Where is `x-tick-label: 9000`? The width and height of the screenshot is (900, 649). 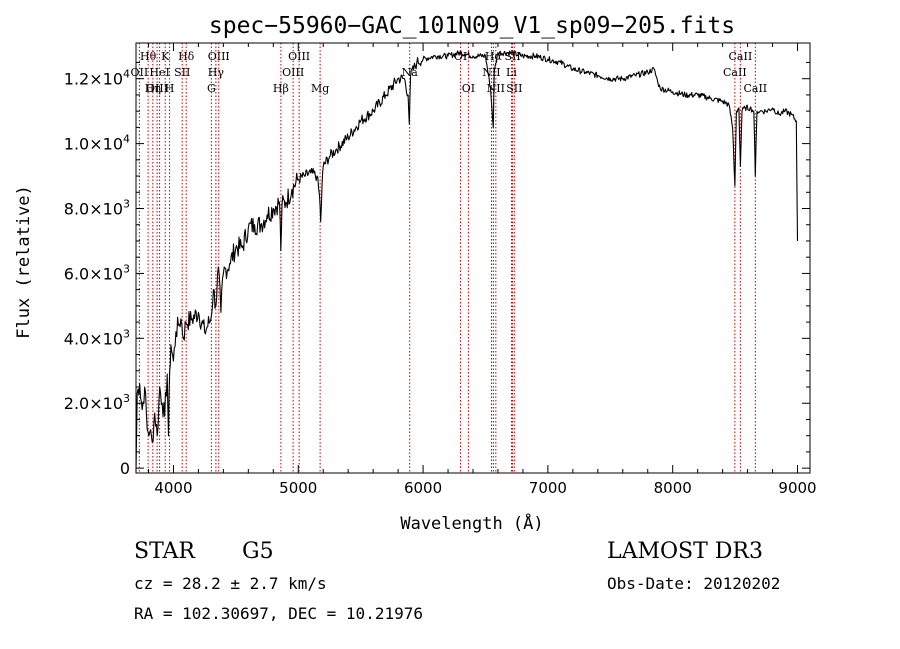
x-tick-label: 9000 is located at coordinates (797, 488).